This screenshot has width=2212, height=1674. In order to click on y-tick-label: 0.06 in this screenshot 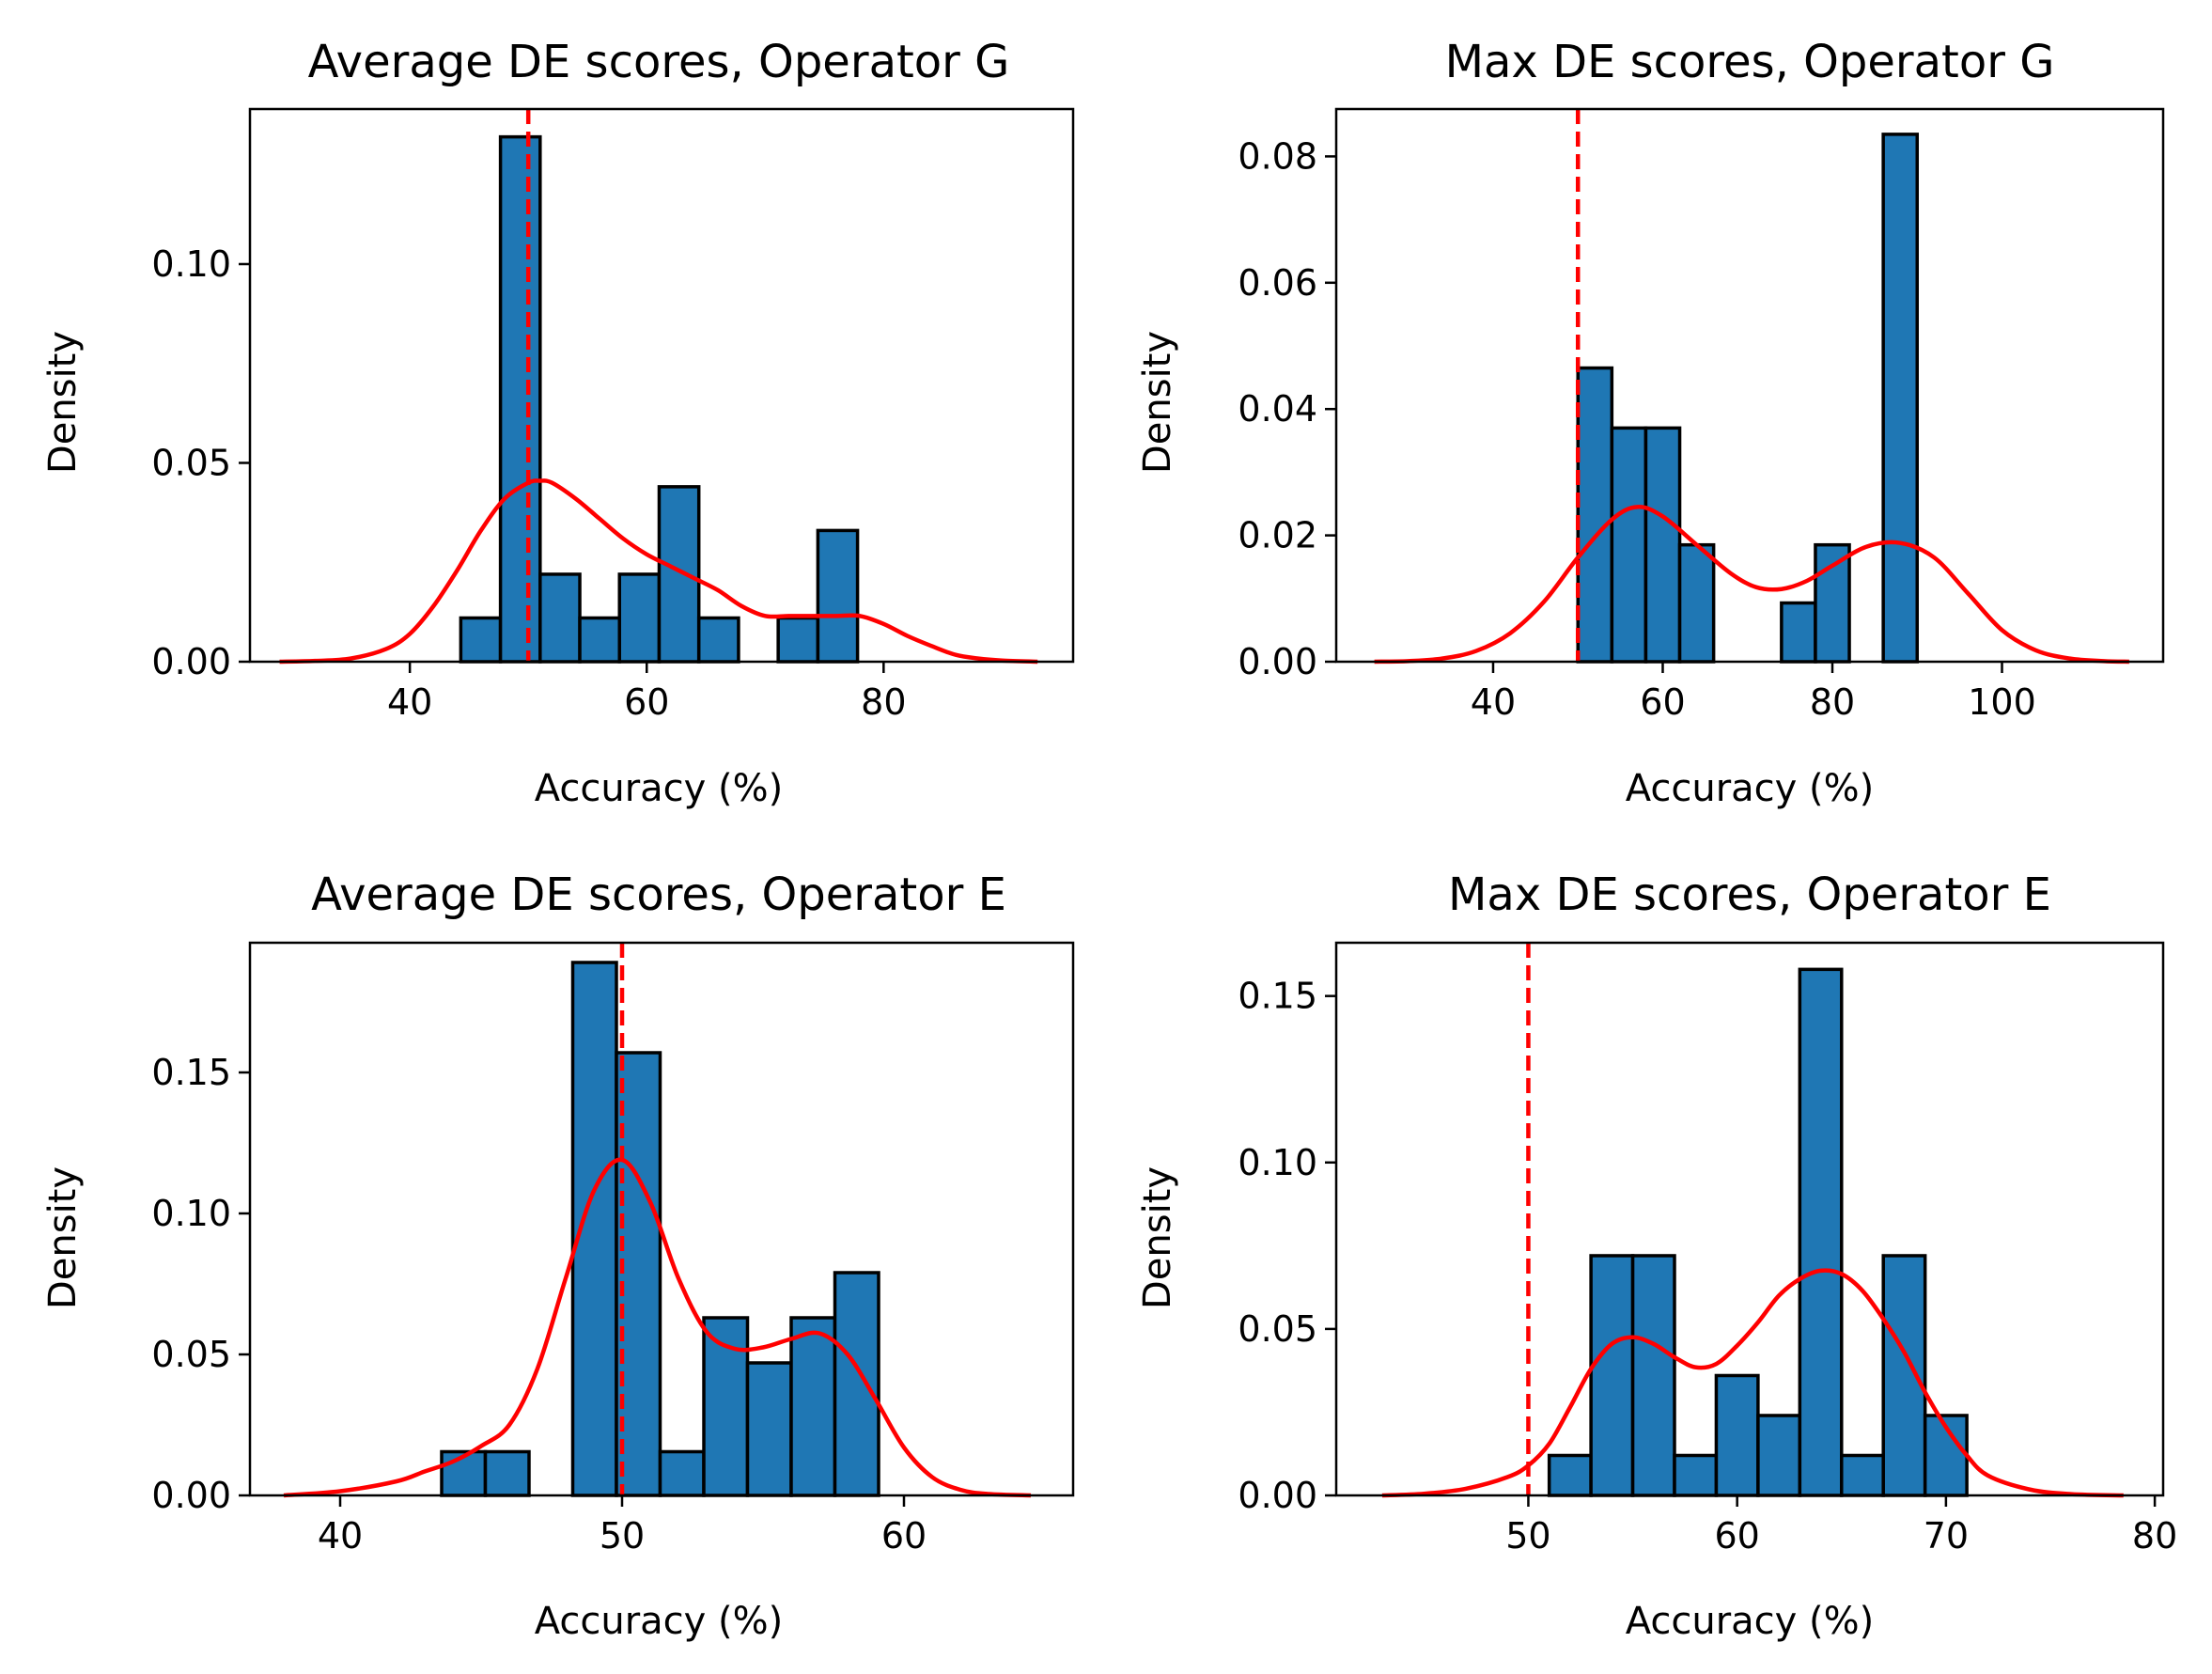, I will do `click(1277, 283)`.